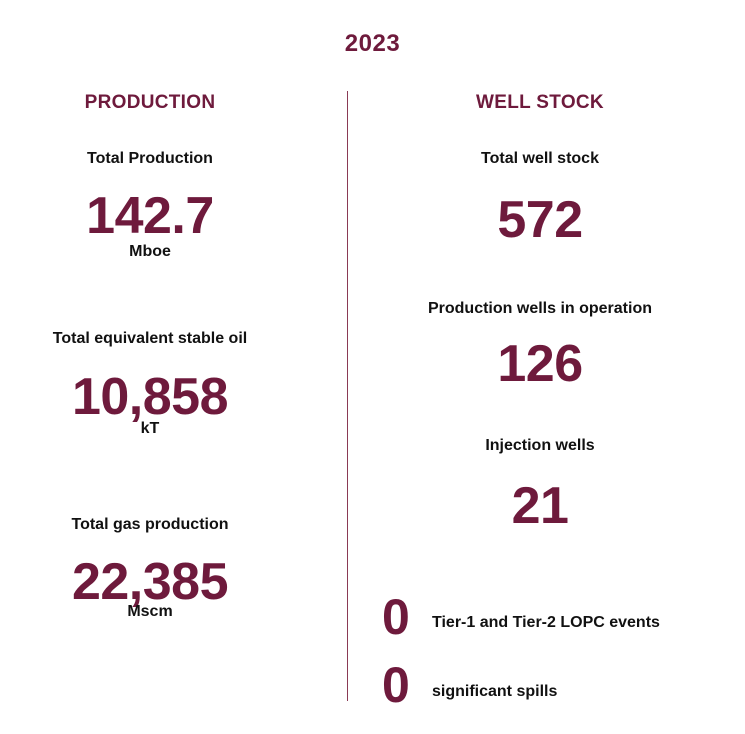  I want to click on total-well-stock-value: 572, so click(540, 220).